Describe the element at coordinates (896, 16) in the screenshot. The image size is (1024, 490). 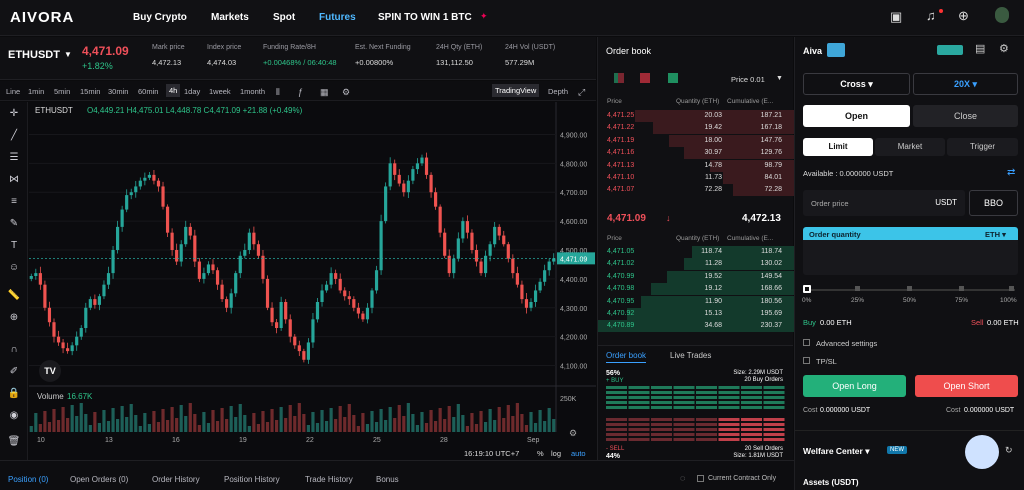
I see `gamepad-icon: ▣` at that location.